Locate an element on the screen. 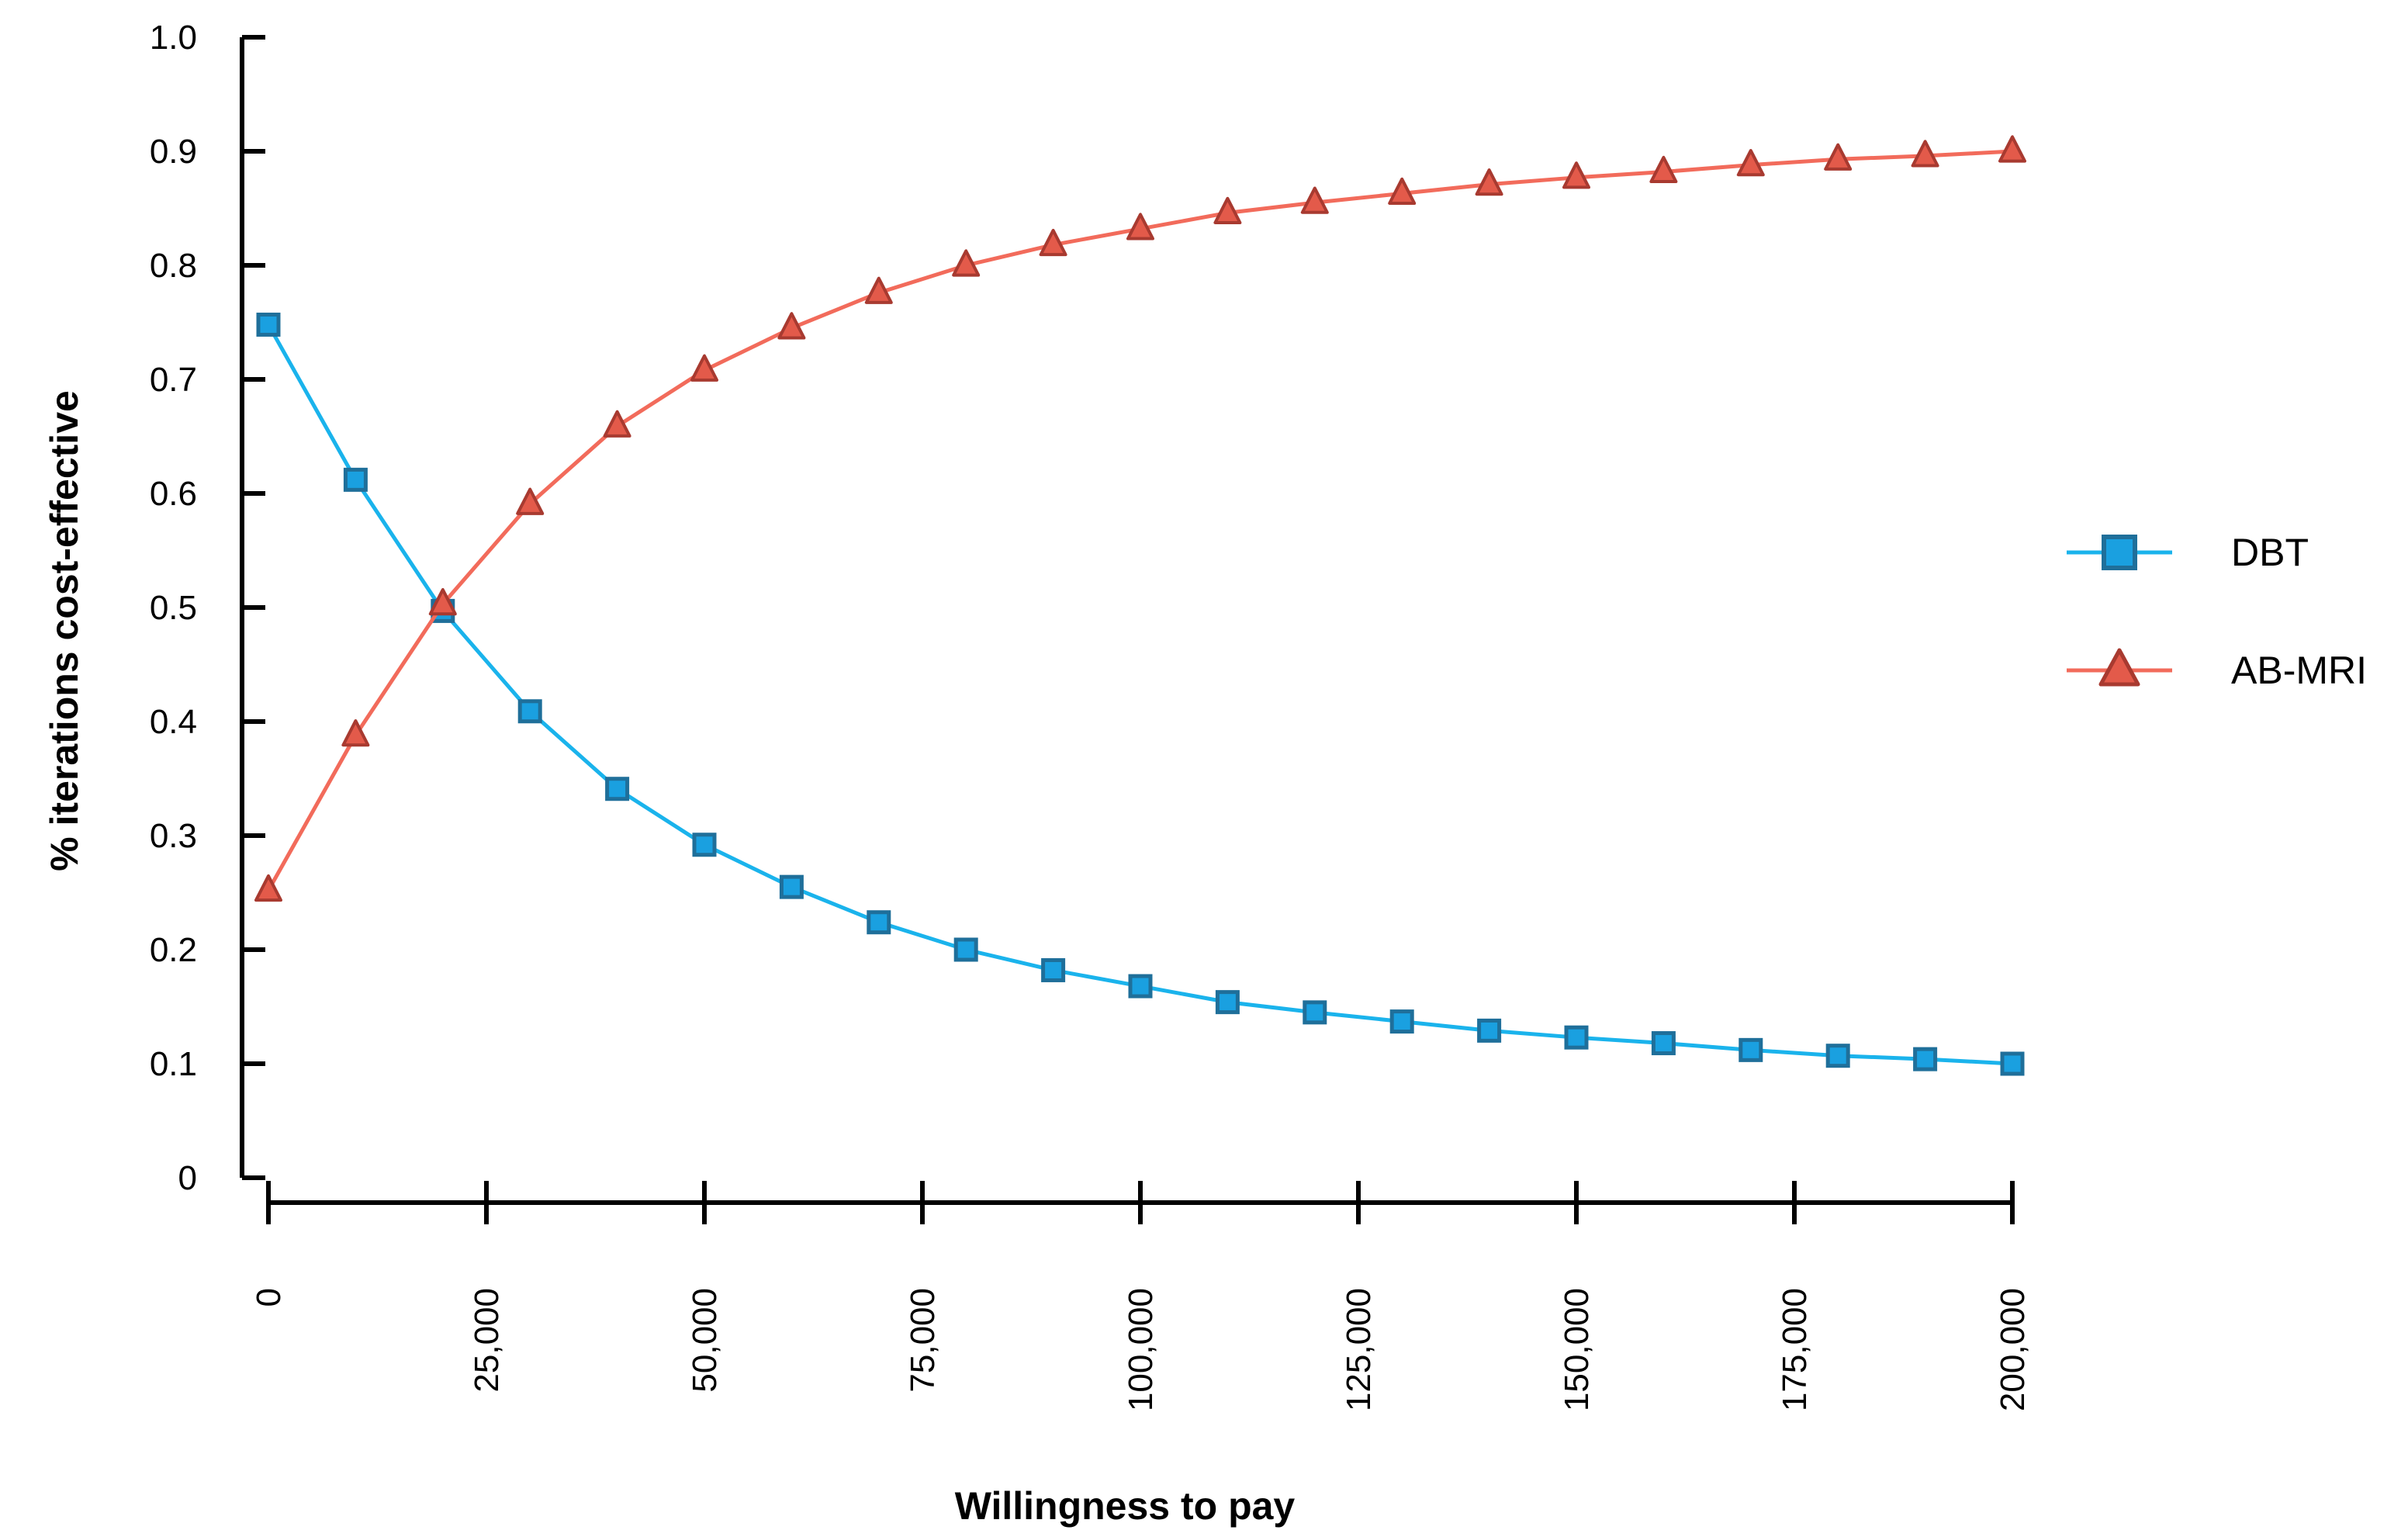  legend-item-dbt: DBT is located at coordinates (2188, 552).